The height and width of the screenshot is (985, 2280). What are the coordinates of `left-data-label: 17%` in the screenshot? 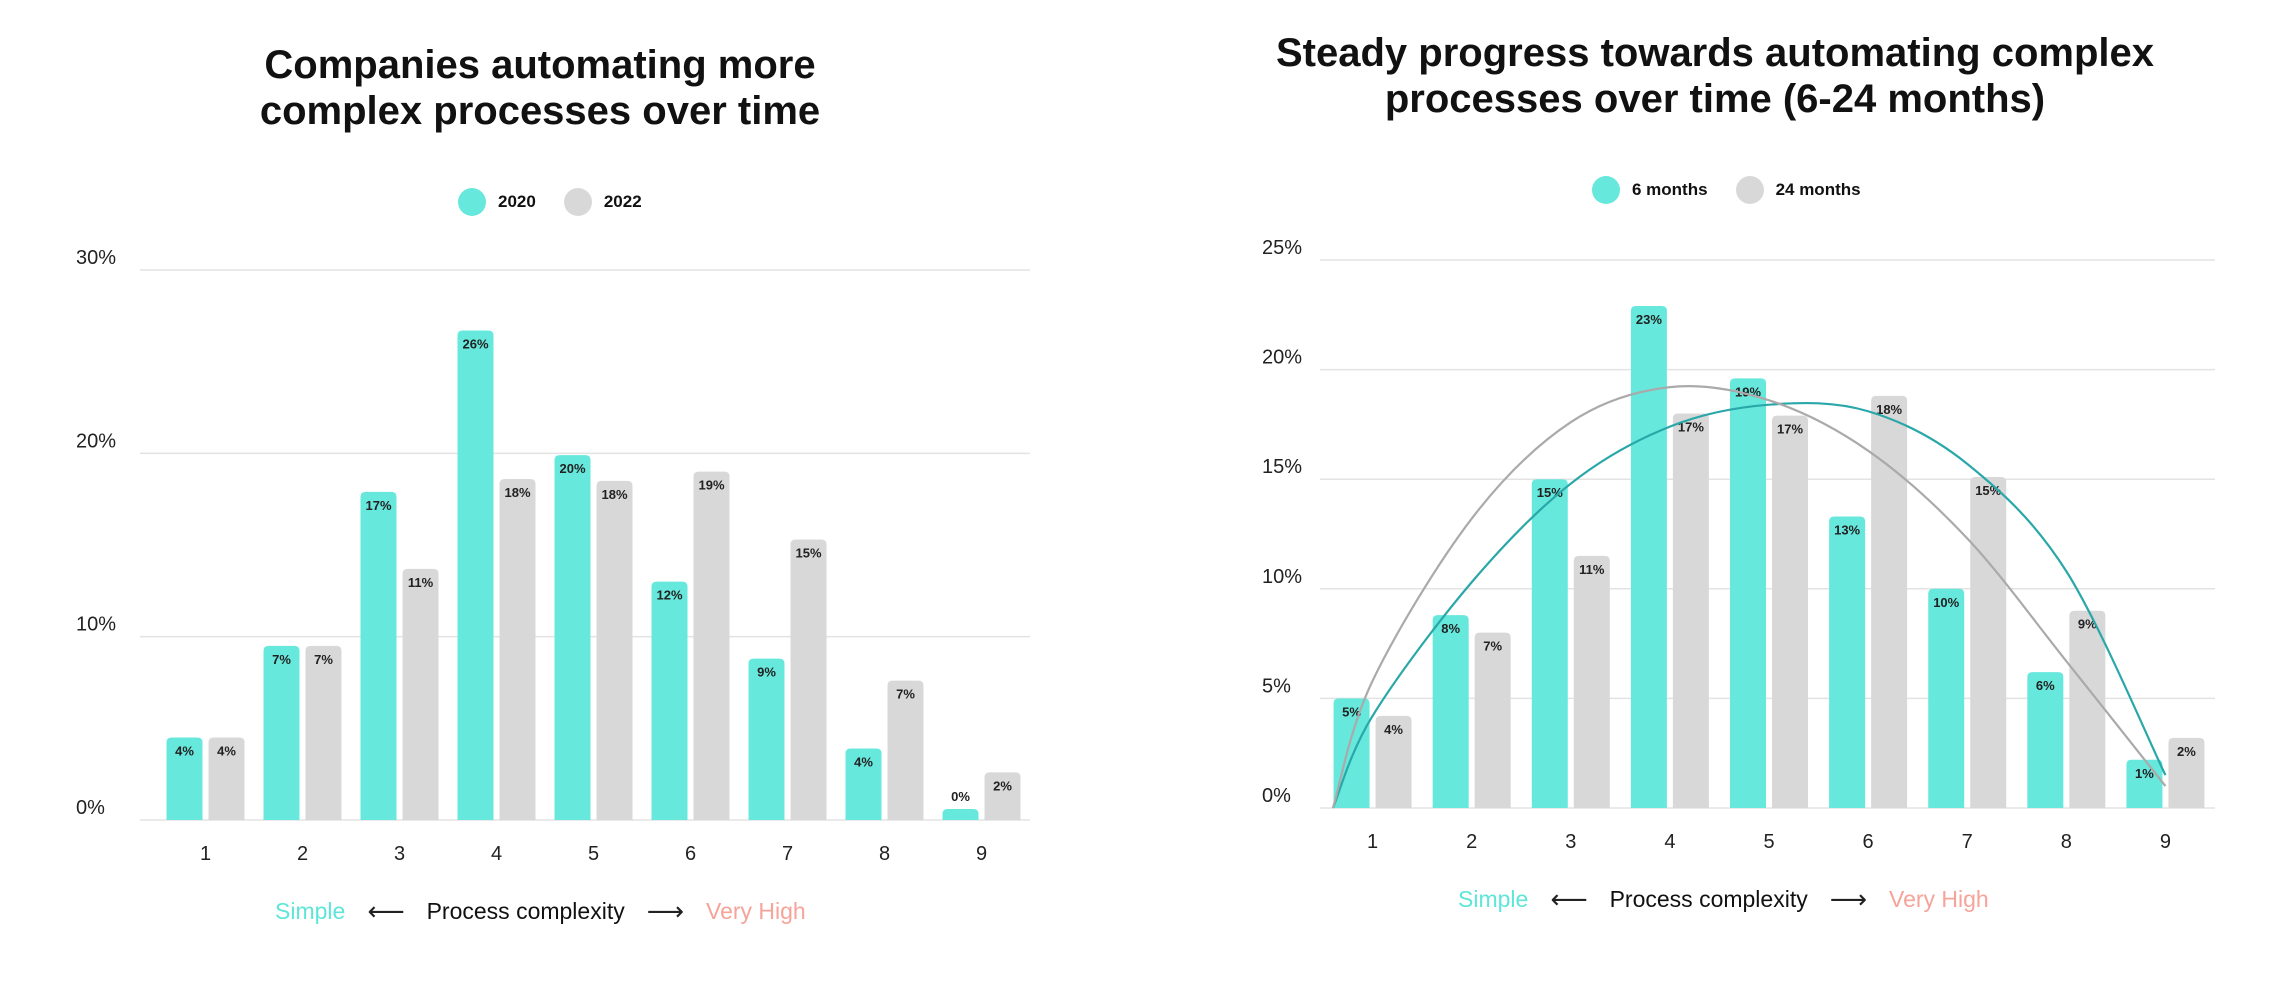 It's located at (378, 505).